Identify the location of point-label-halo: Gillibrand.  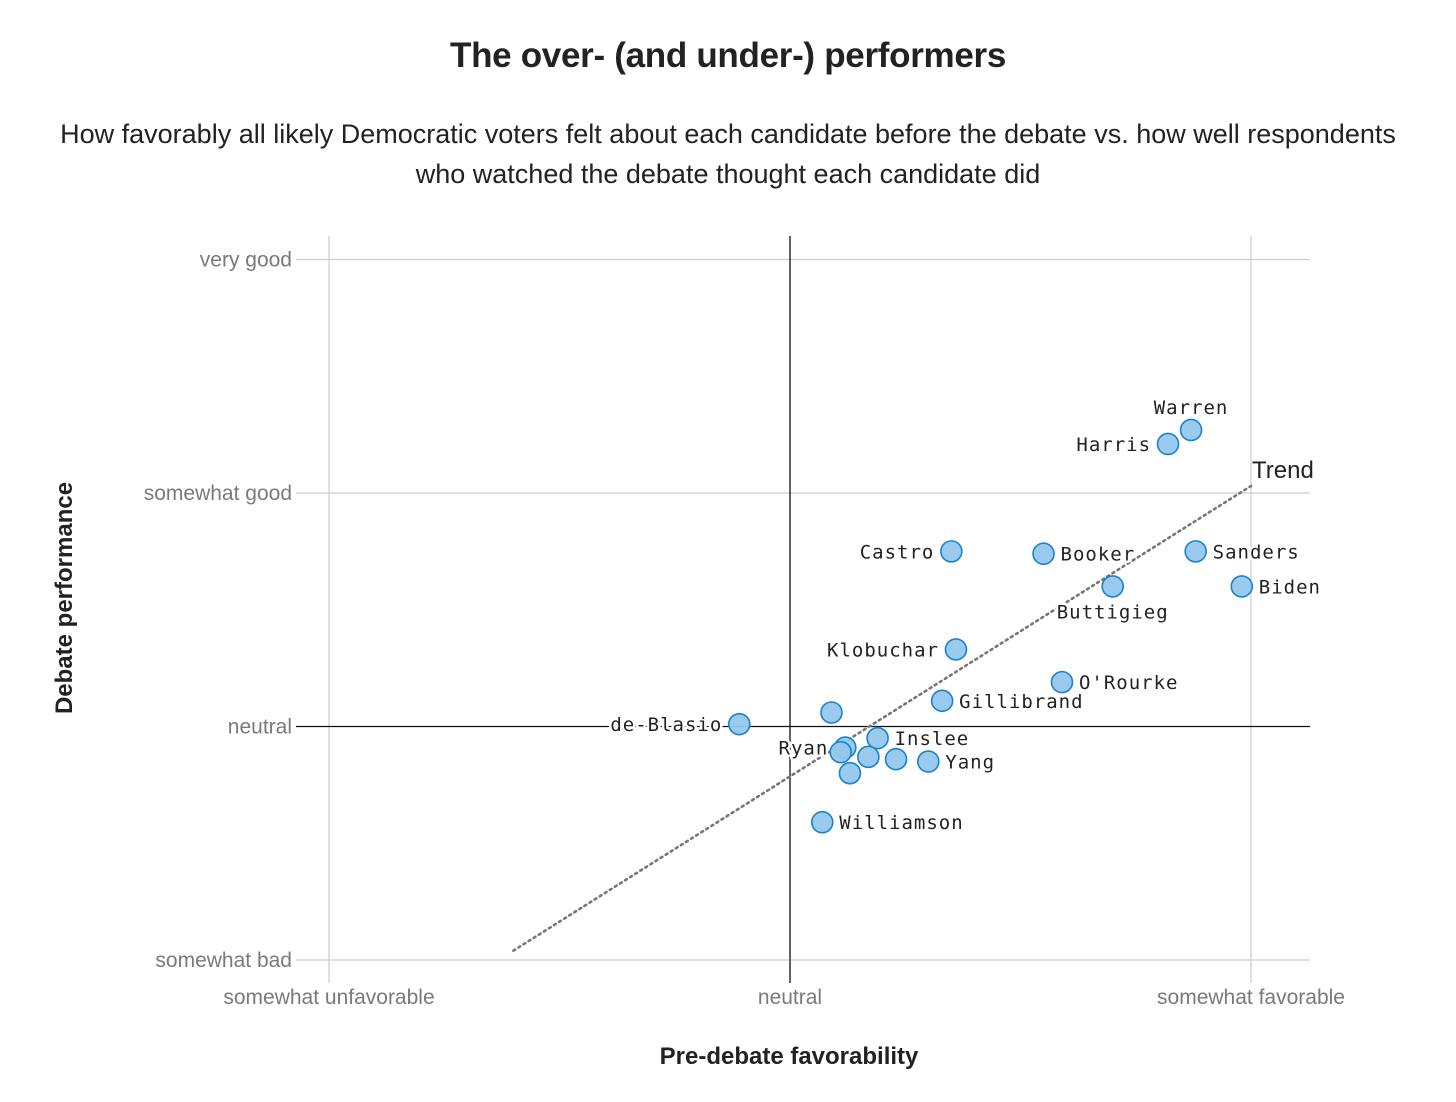
(1021, 702).